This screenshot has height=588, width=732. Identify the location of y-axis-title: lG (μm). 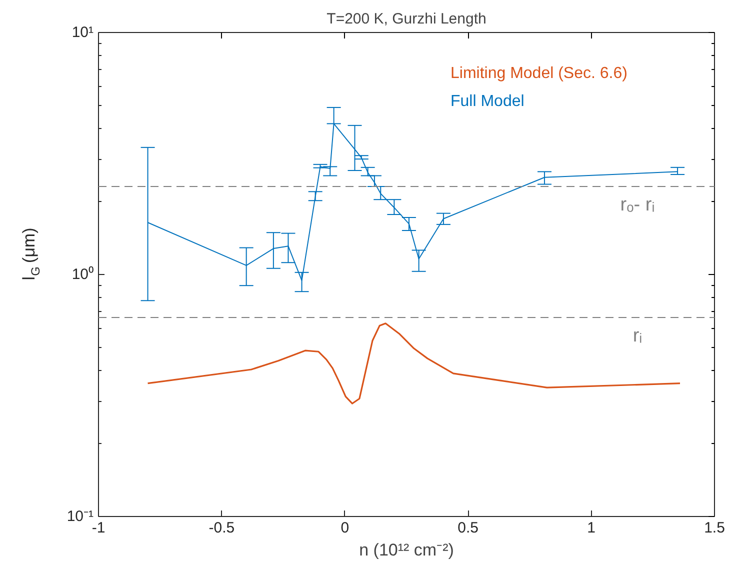
(31, 254).